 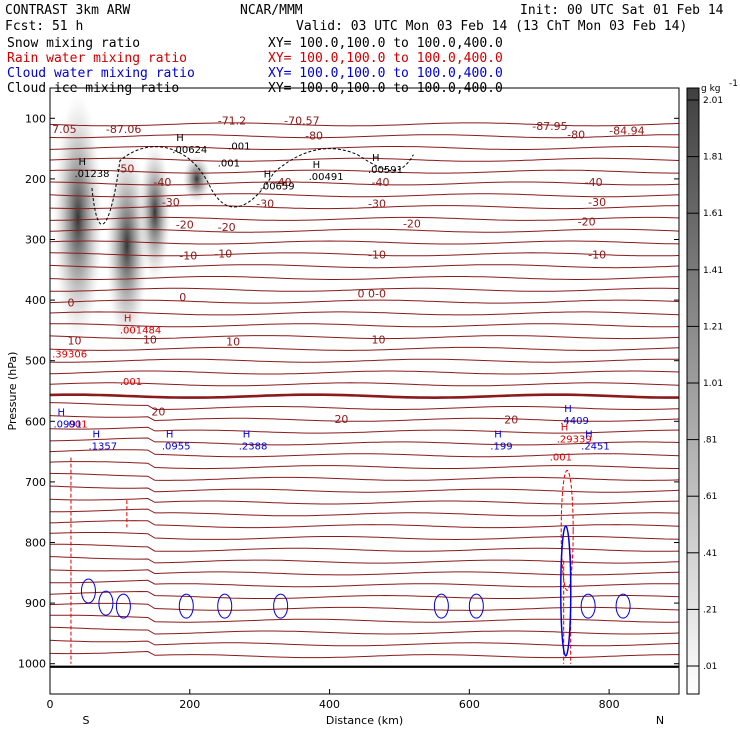 What do you see at coordinates (64, 129) in the screenshot?
I see `isotherm-label: 7.05` at bounding box center [64, 129].